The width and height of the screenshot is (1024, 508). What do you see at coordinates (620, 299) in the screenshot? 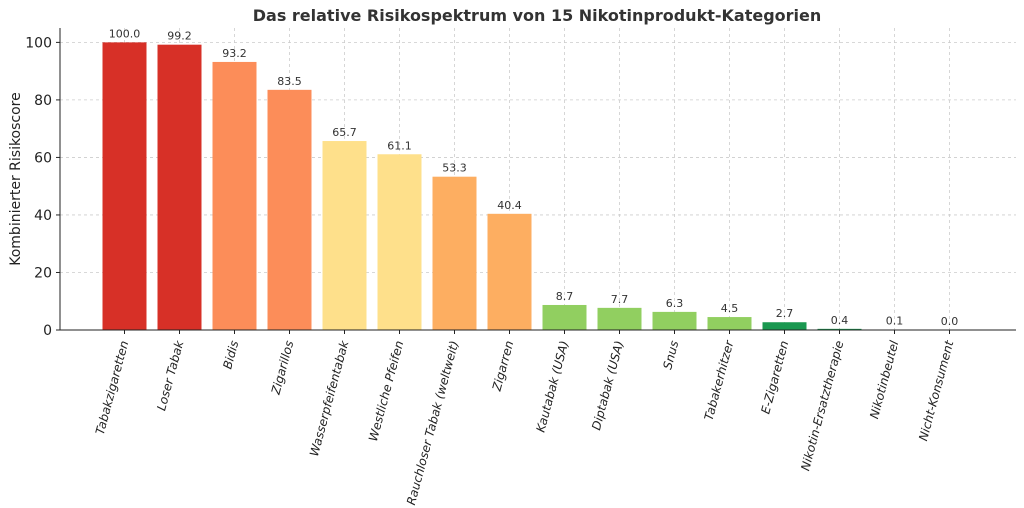
I see `data-label: 7.7` at bounding box center [620, 299].